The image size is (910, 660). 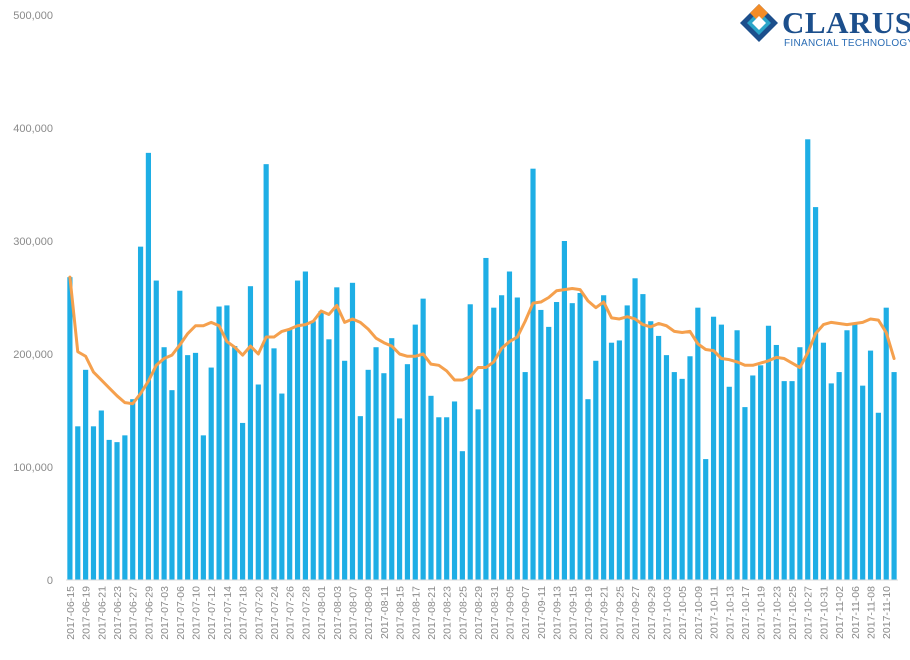 I want to click on x-tick-label: 2017-09-11, so click(x=542, y=612).